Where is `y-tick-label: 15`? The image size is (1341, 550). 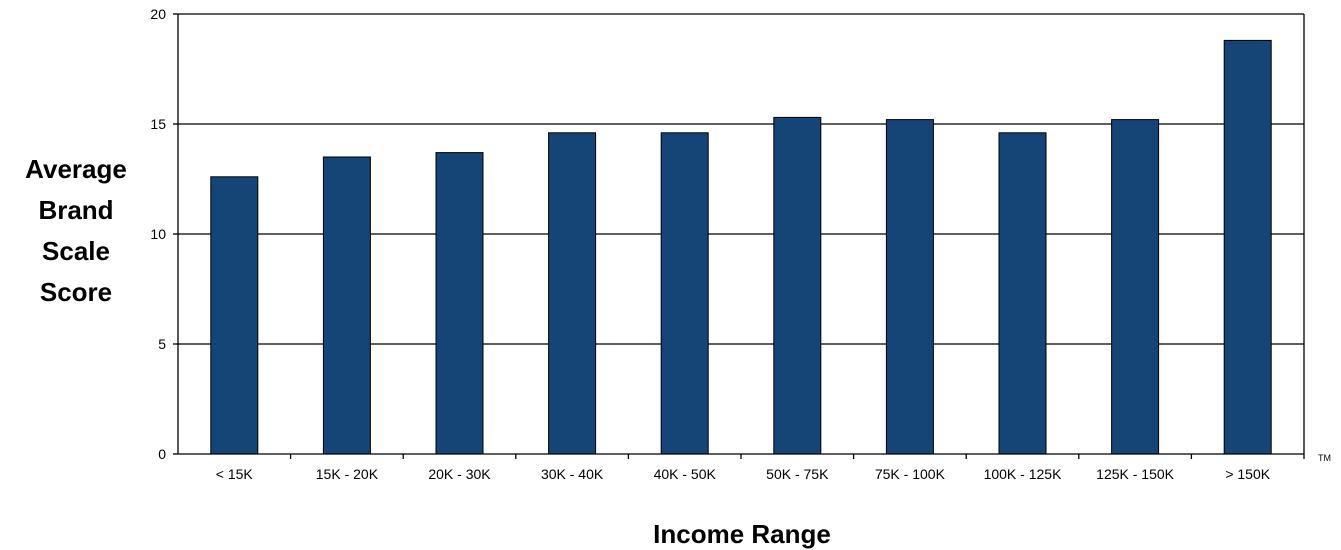 y-tick-label: 15 is located at coordinates (158, 124).